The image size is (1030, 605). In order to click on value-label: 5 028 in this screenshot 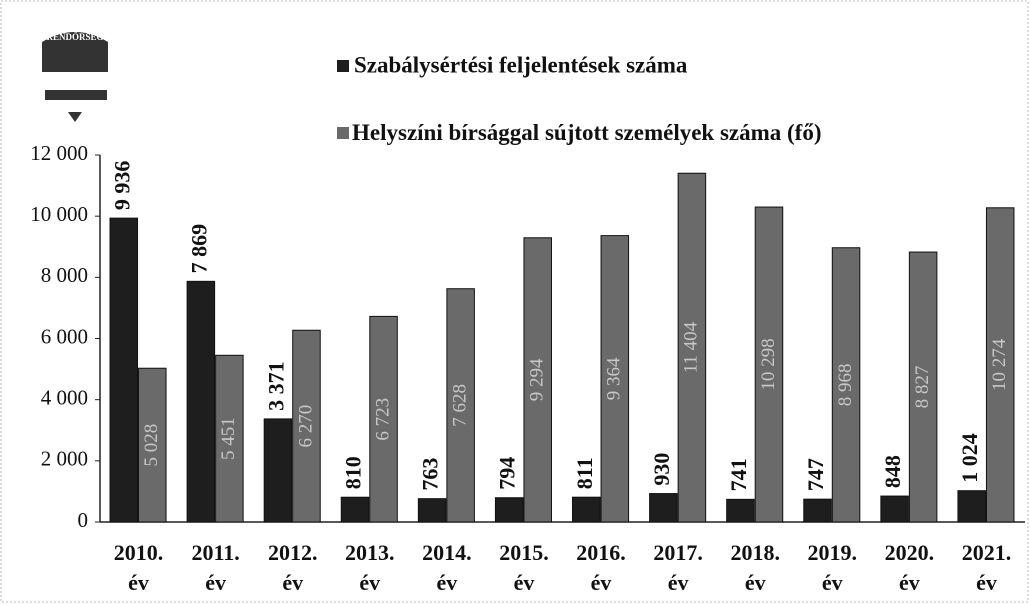, I will do `click(151, 445)`.